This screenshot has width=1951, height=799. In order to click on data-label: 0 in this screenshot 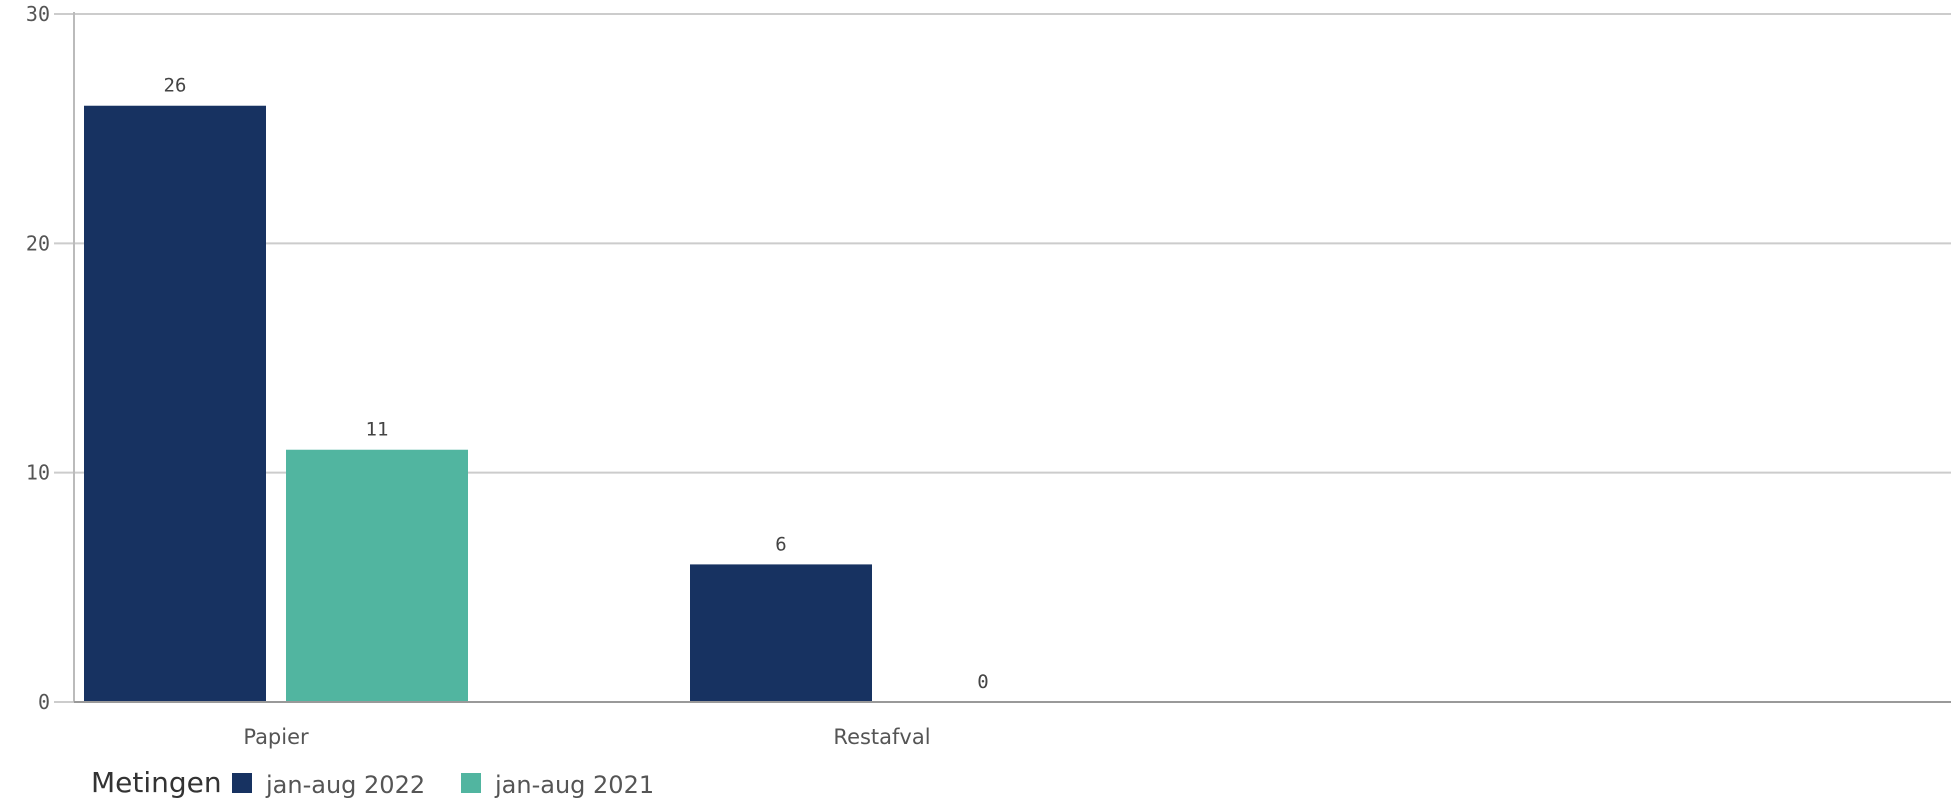, I will do `click(982, 682)`.